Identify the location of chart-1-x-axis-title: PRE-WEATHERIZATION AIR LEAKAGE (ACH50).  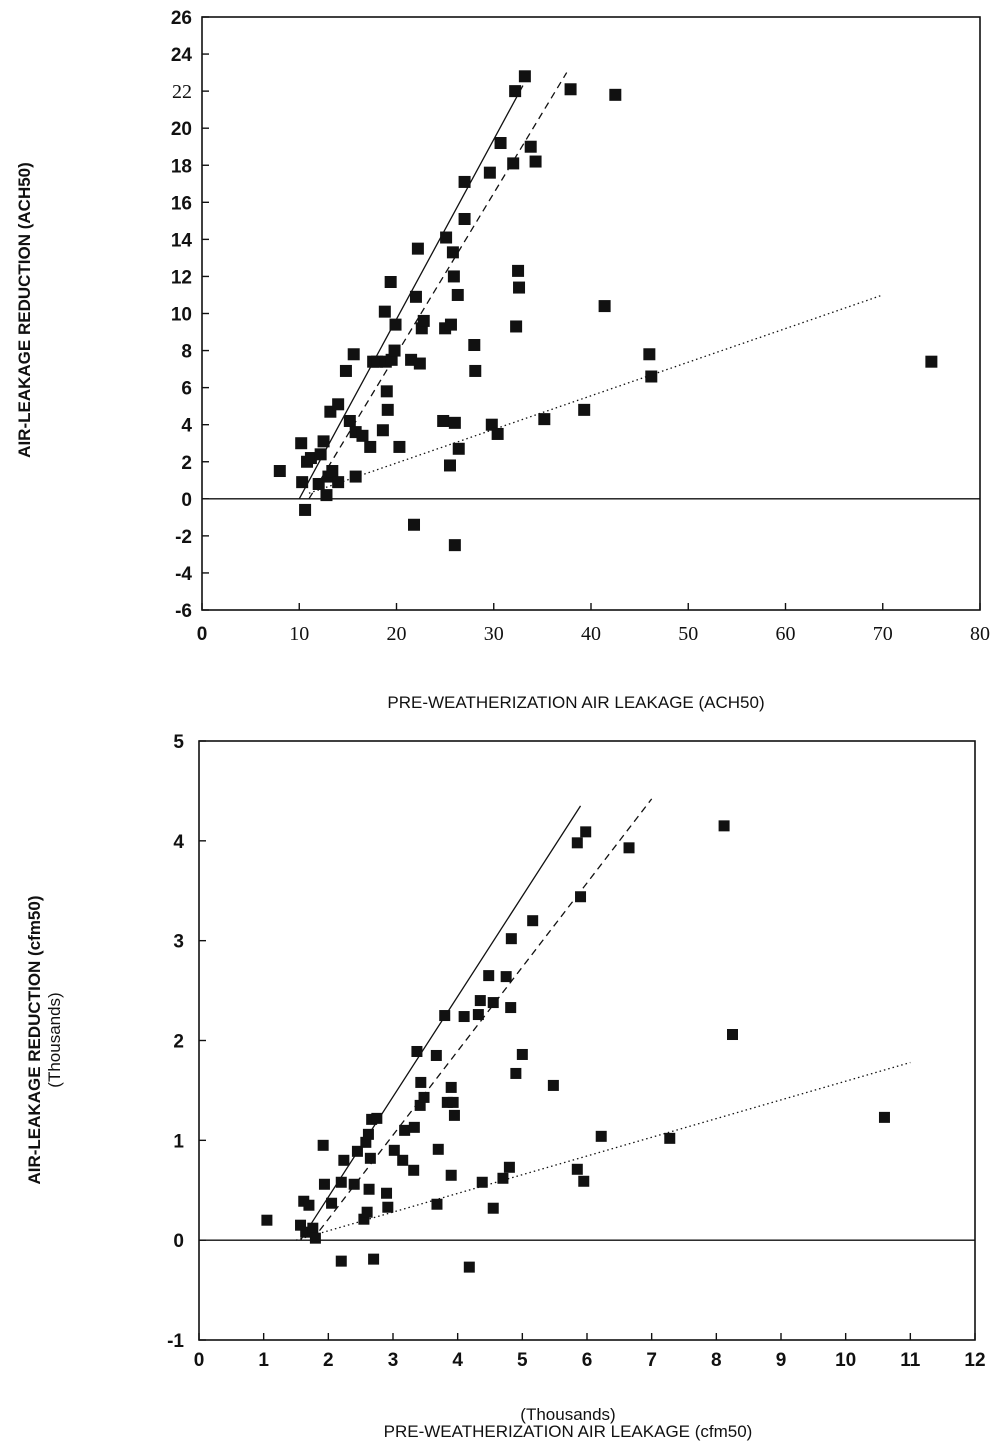
(575, 702).